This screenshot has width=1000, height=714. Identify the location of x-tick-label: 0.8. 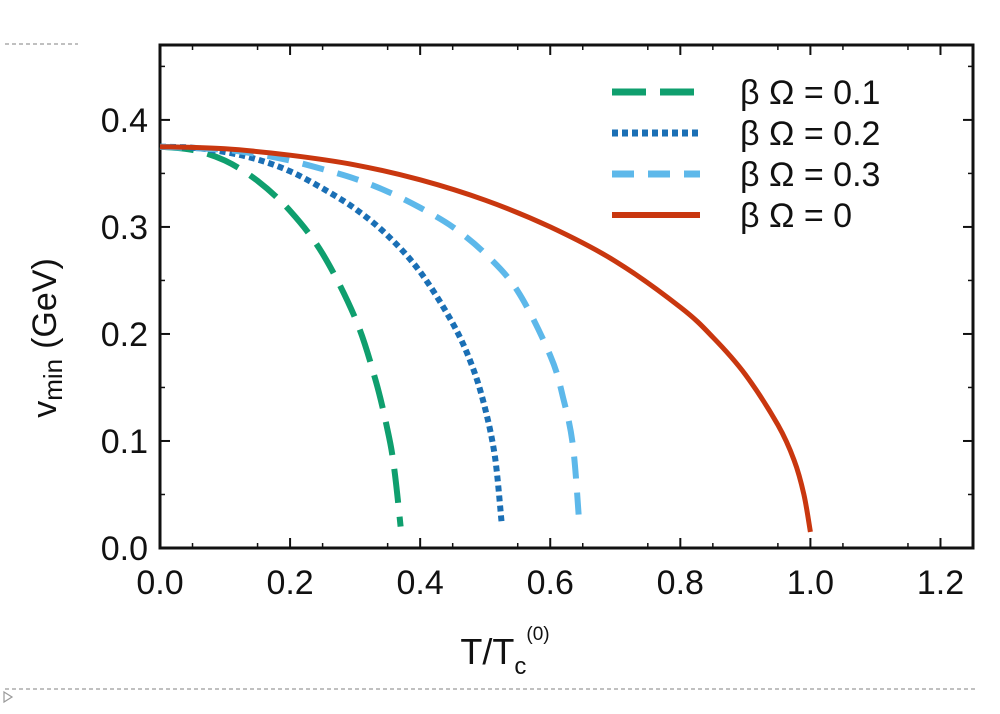
(680, 583).